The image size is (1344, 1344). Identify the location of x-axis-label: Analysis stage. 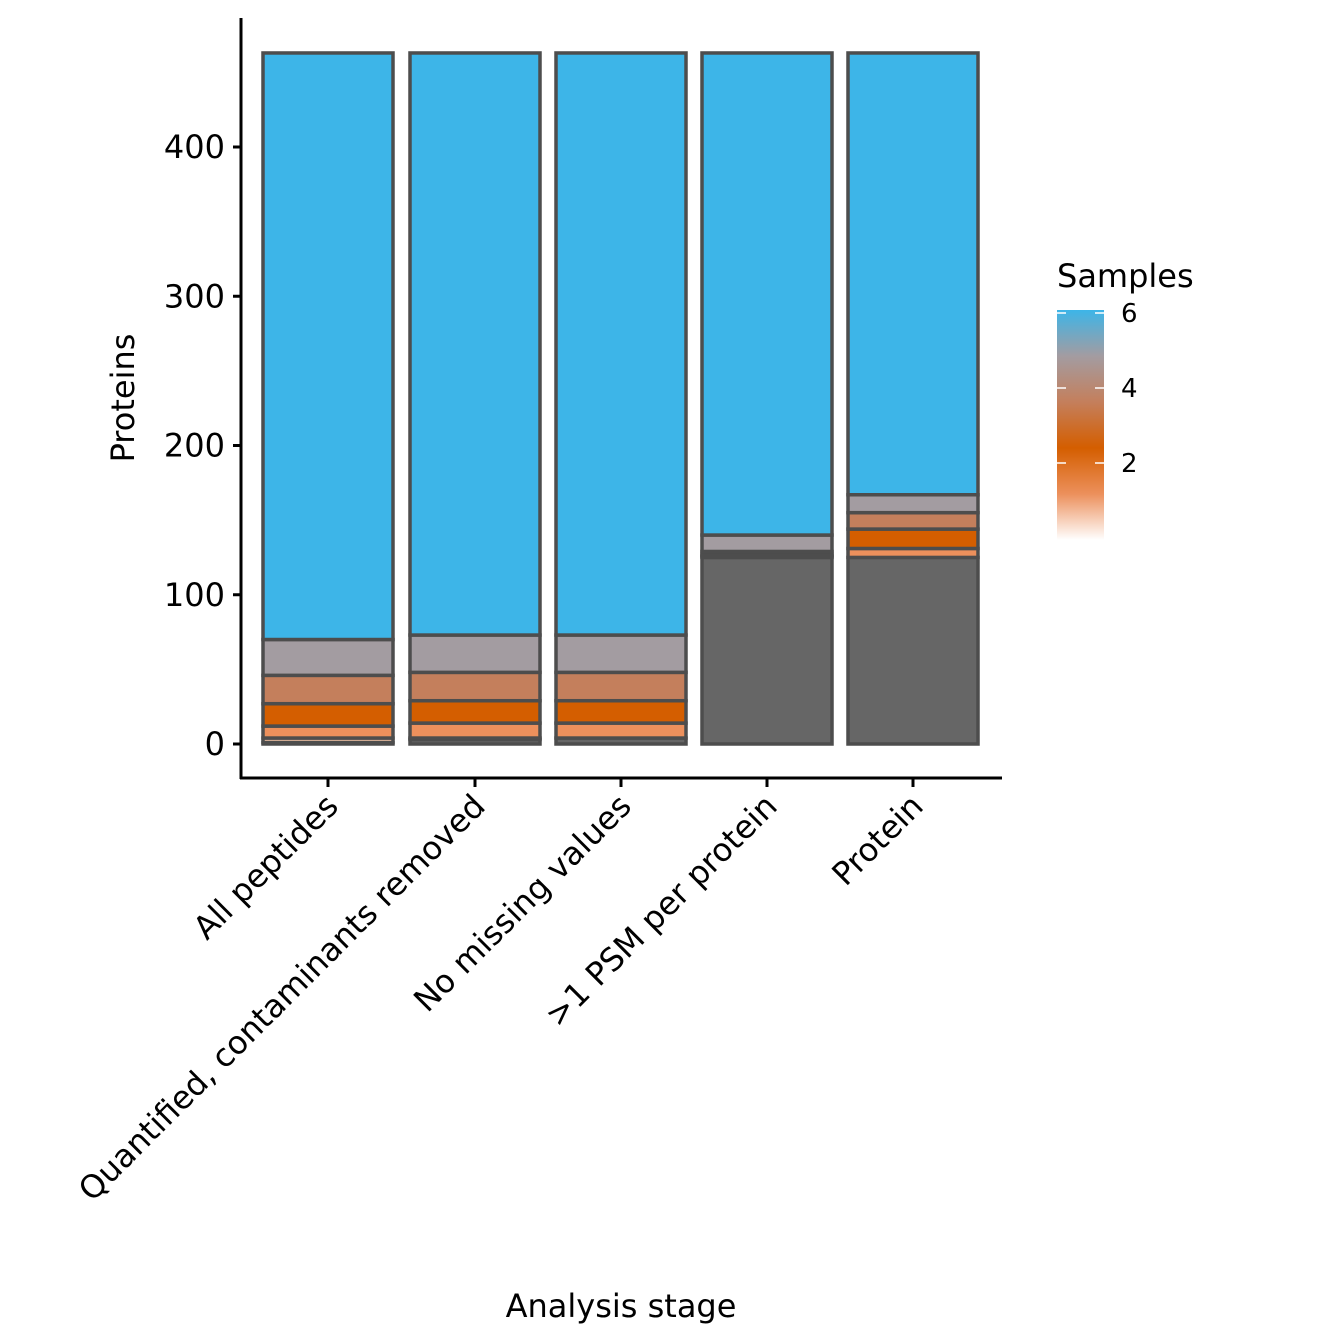
(621, 1306).